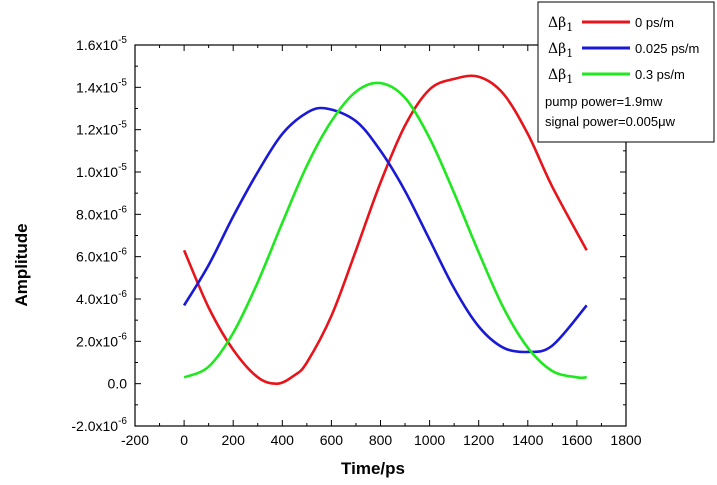 The height and width of the screenshot is (485, 717). I want to click on legend-label-3: 0.3 ps/m, so click(660, 74).